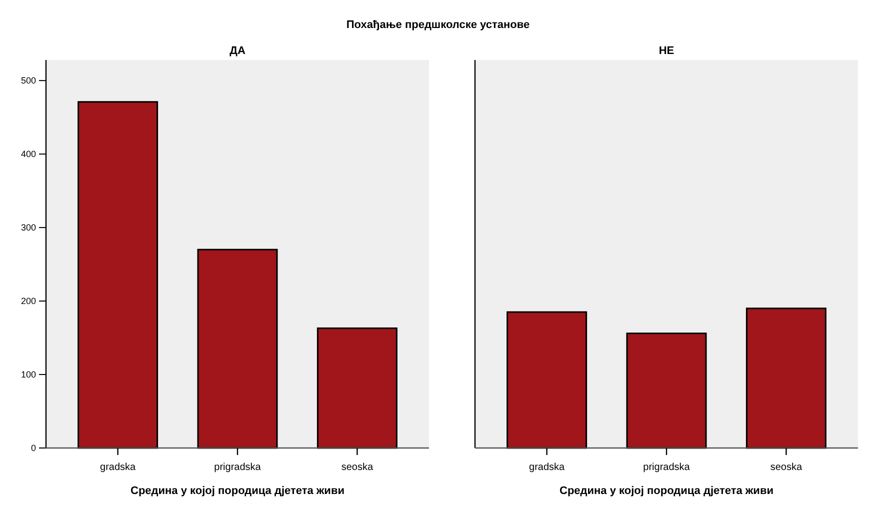 The width and height of the screenshot is (876, 515). I want to click on y-tick-label: 100, so click(28, 375).